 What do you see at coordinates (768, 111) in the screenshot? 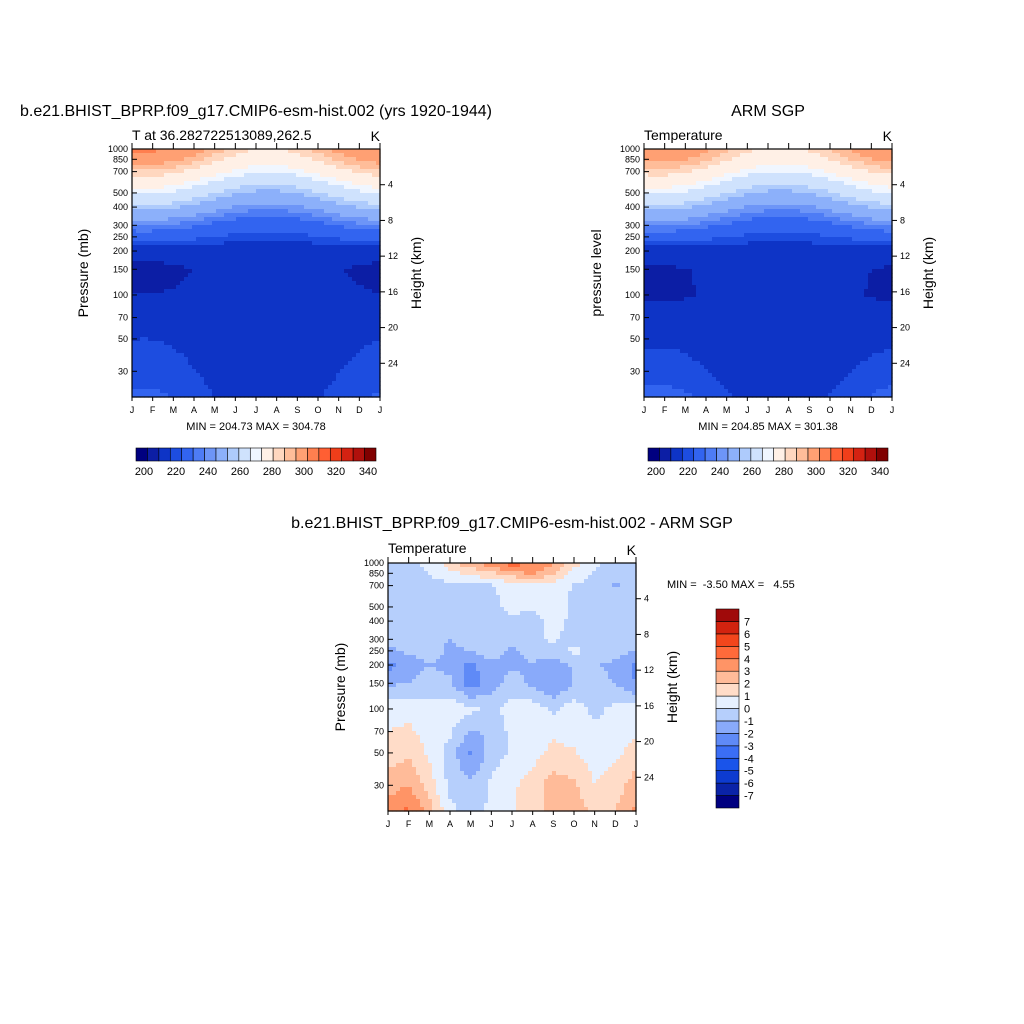
I see `panel2-title: ARM SGP` at bounding box center [768, 111].